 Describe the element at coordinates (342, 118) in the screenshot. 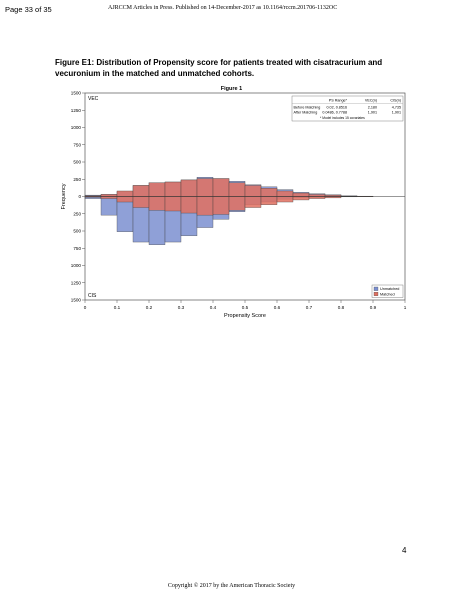

I see `inset-table-footnote: * Model includes 15 covariates` at that location.